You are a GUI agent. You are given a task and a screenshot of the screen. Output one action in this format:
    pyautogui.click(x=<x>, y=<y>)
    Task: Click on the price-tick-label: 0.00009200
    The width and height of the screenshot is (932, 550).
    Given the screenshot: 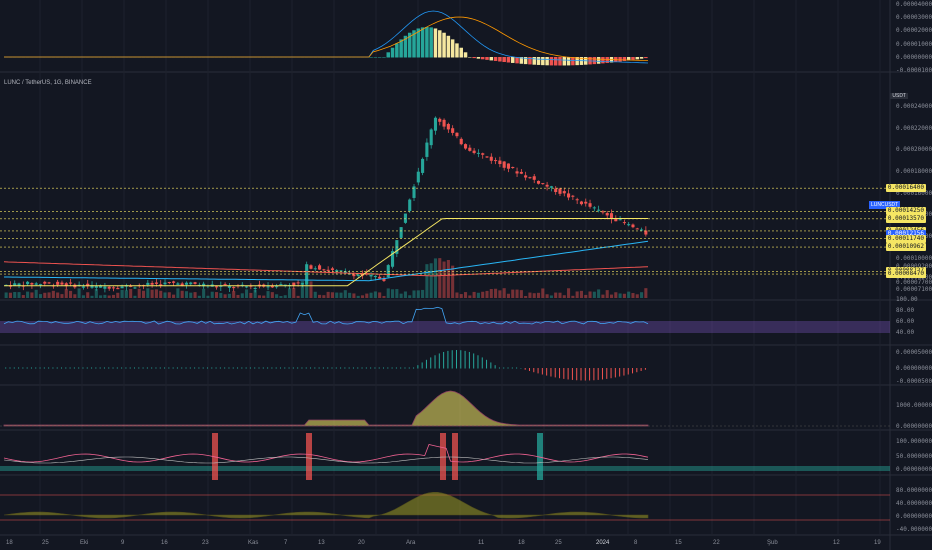 What is the action you would take?
    pyautogui.click(x=914, y=266)
    